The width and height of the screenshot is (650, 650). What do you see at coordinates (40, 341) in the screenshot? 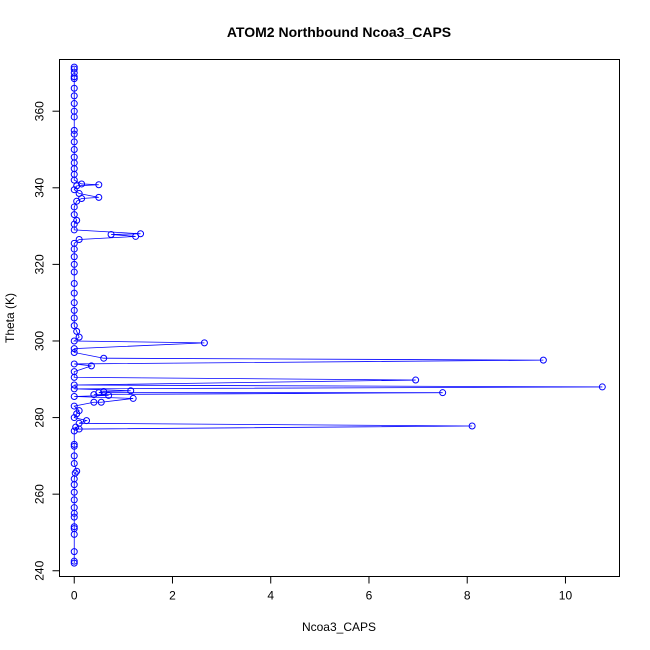
I see `y-tick-label: 300` at bounding box center [40, 341].